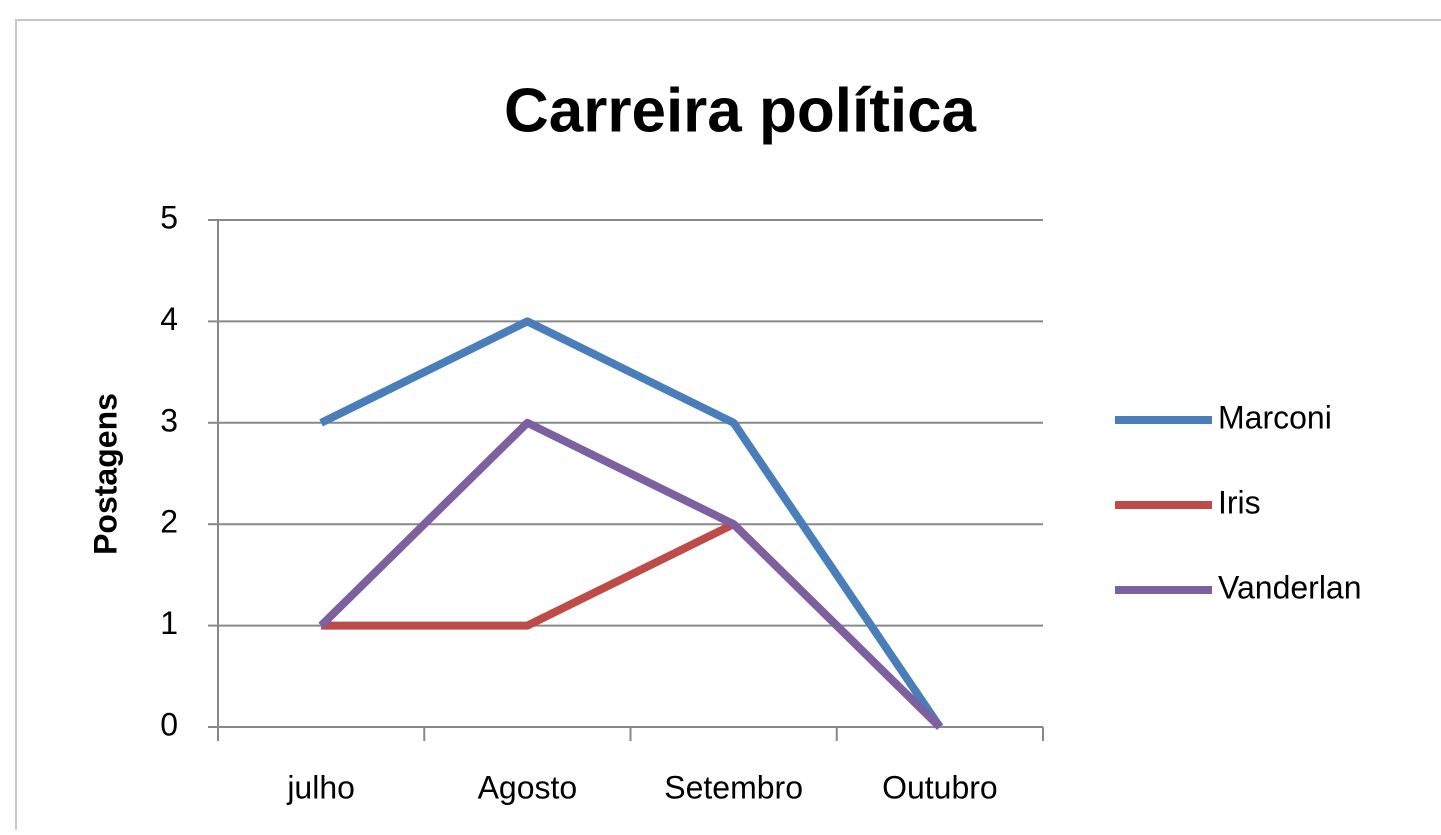  Describe the element at coordinates (528, 787) in the screenshot. I see `x-tick-label: Agosto` at that location.